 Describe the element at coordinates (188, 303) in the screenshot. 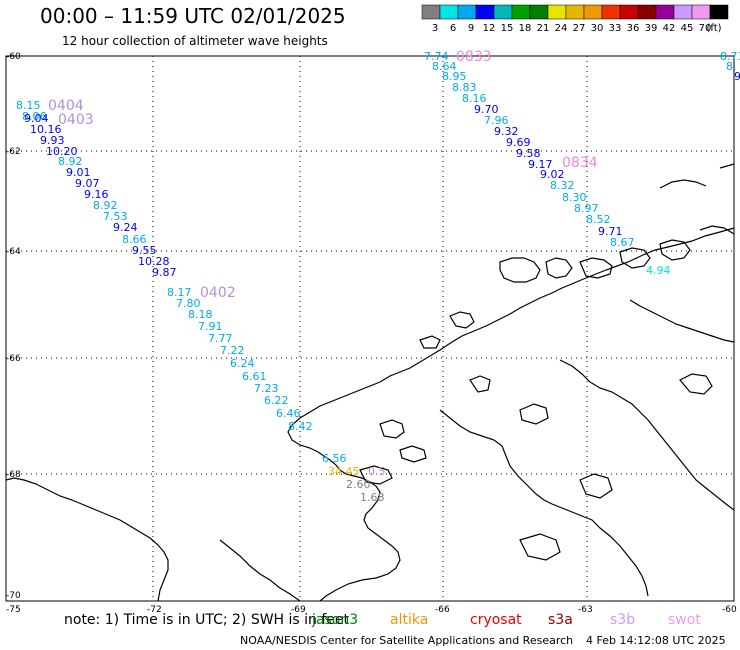

I see `wave-height-value: 7.80` at that location.